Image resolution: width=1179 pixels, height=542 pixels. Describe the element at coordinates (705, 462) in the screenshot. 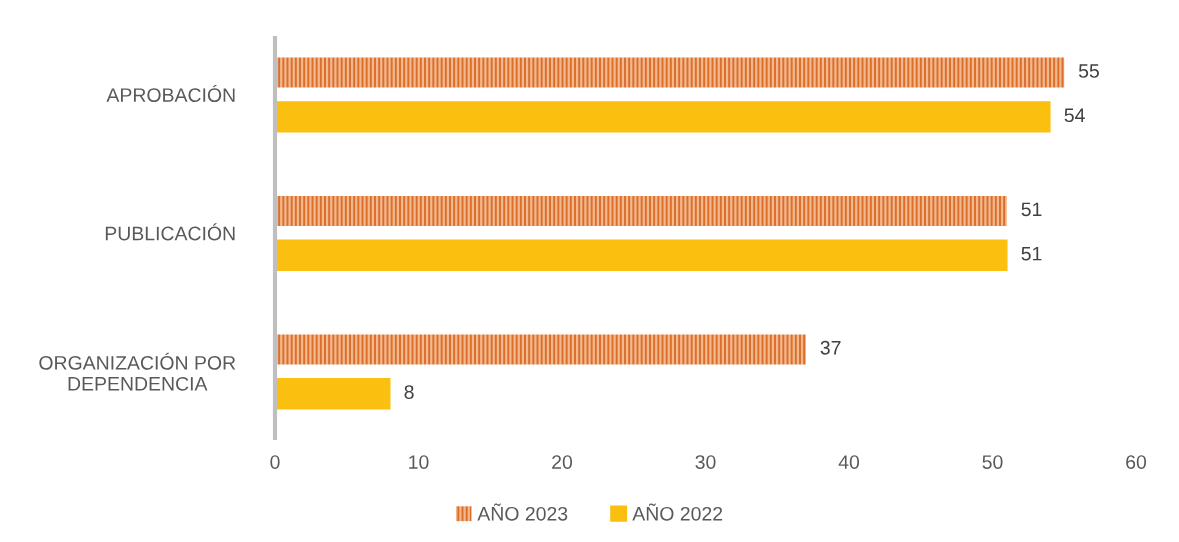

I see `x-tick-label: 30` at that location.